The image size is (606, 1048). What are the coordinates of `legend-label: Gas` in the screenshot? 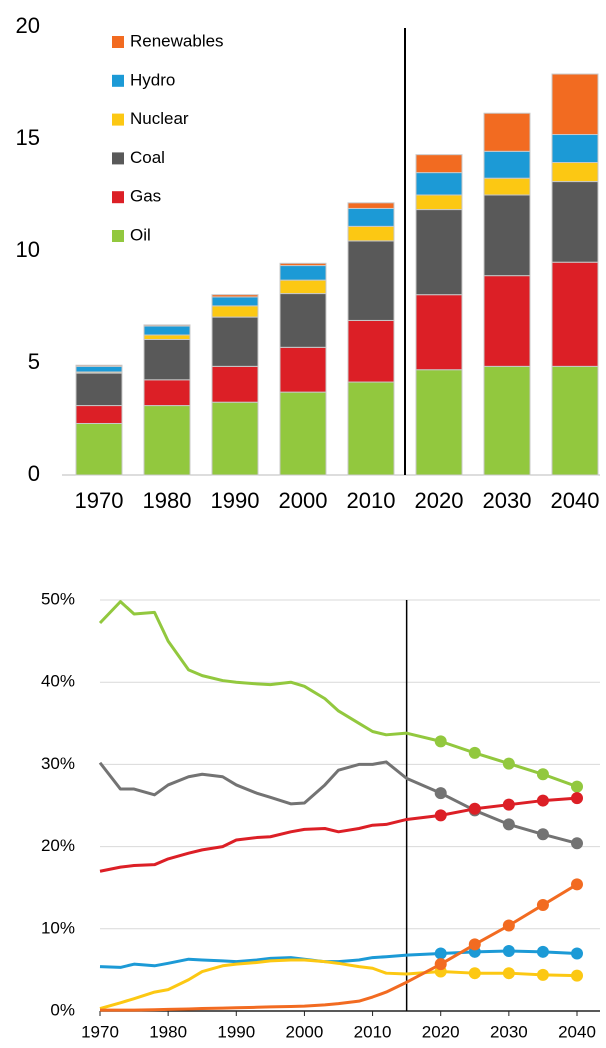 It's located at (145, 196).